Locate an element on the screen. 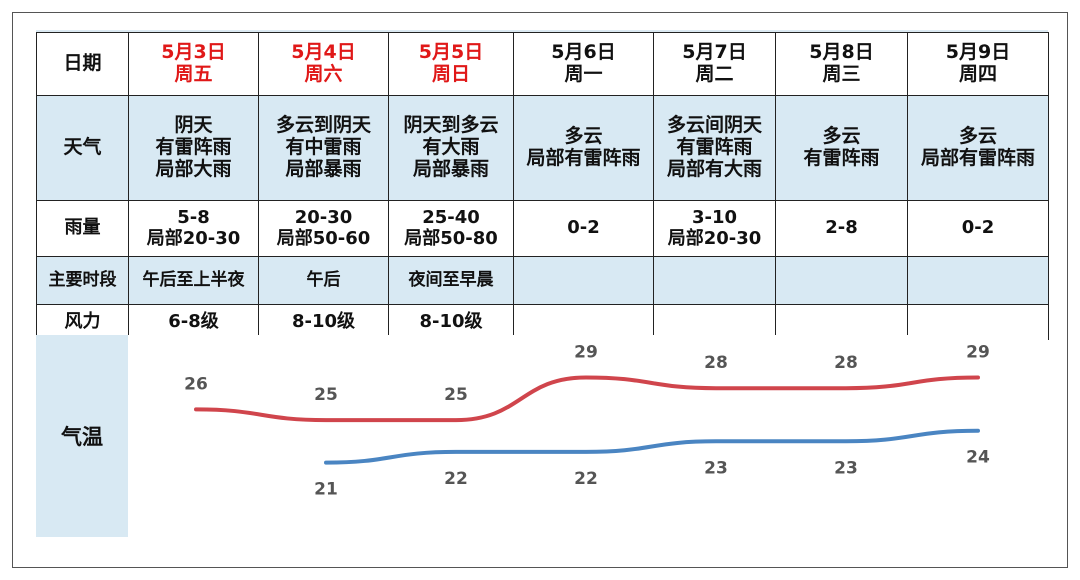 This screenshot has width=1080, height=580. main-period-cell: 夜间至早晨 is located at coordinates (451, 280).